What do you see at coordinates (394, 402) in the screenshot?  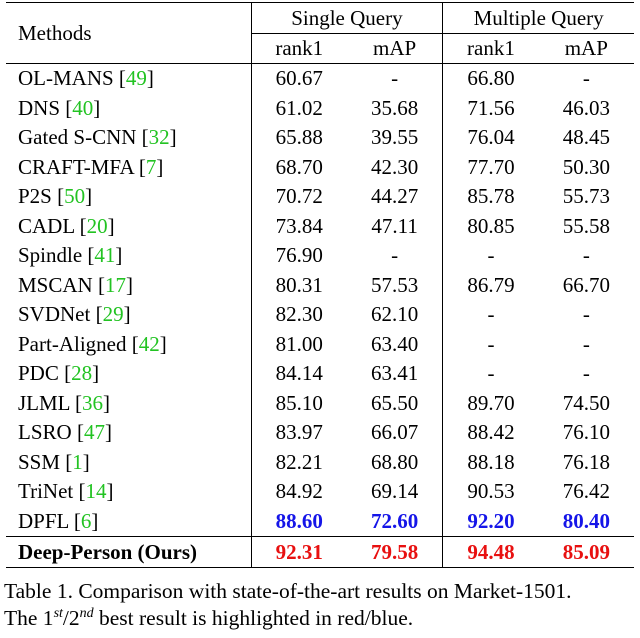 I see `sq-map-cell: 65.50` at bounding box center [394, 402].